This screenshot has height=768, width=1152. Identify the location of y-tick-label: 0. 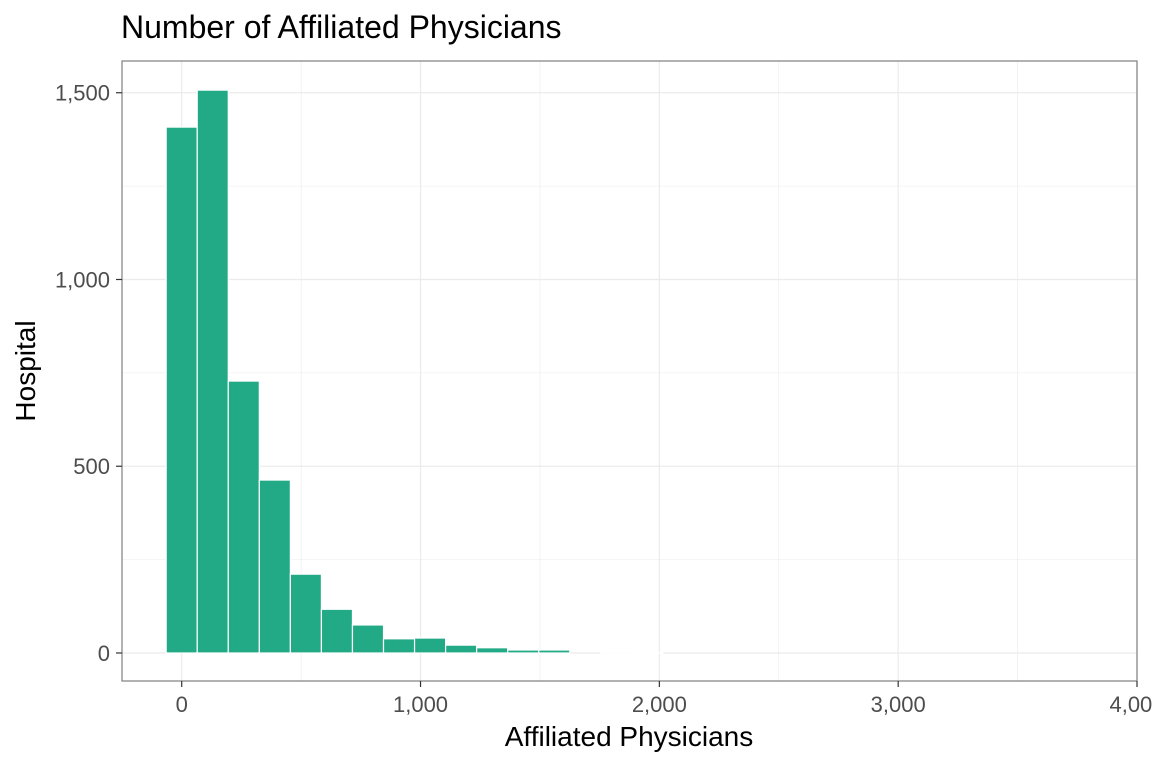
(104, 653).